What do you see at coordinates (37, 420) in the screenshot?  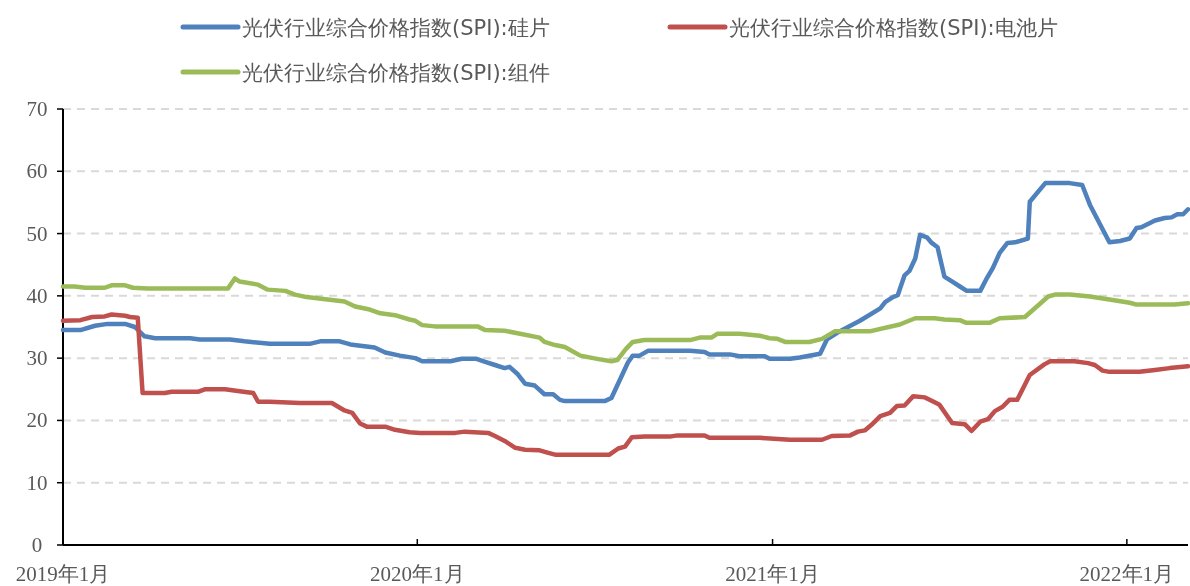 I see `y-tick-label: 20` at bounding box center [37, 420].